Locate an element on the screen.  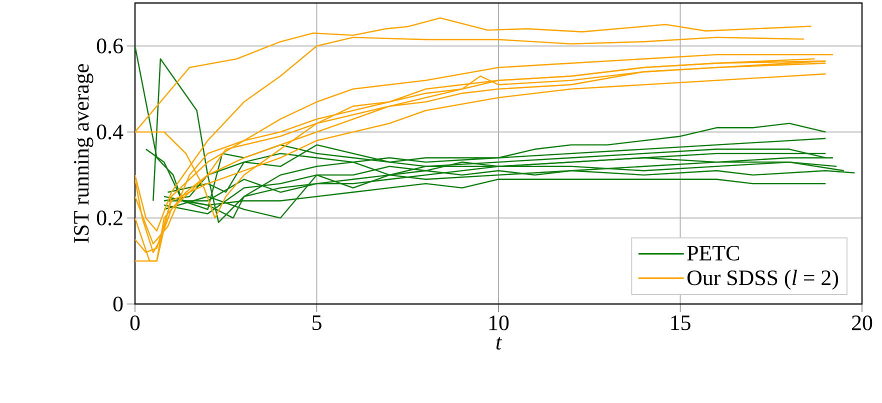
legend-label: PETC is located at coordinates (713, 253).